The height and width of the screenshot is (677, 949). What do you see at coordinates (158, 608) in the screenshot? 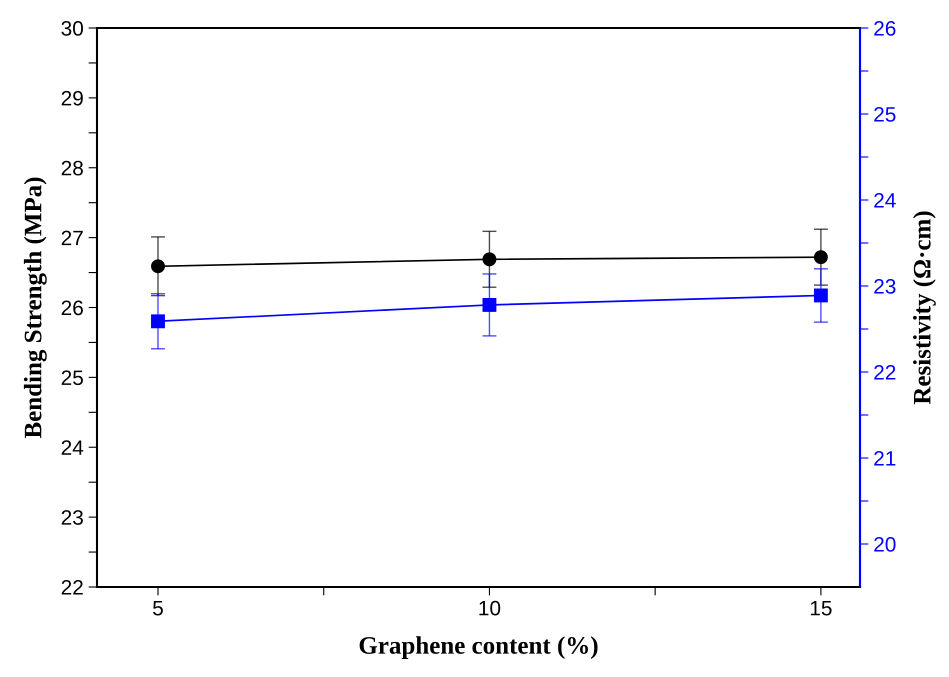
I see `x-tick-label: 5` at bounding box center [158, 608].